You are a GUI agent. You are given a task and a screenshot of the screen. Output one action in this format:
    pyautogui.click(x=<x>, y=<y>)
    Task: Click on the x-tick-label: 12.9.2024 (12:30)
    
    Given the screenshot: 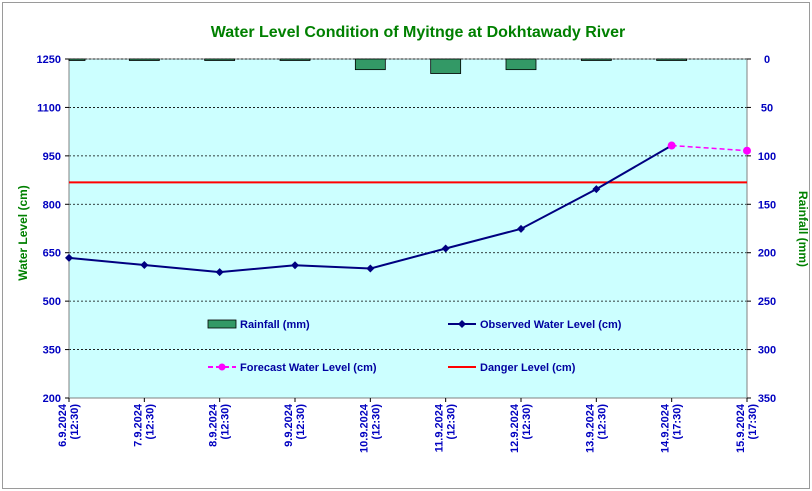 What is the action you would take?
    pyautogui.click(x=521, y=428)
    